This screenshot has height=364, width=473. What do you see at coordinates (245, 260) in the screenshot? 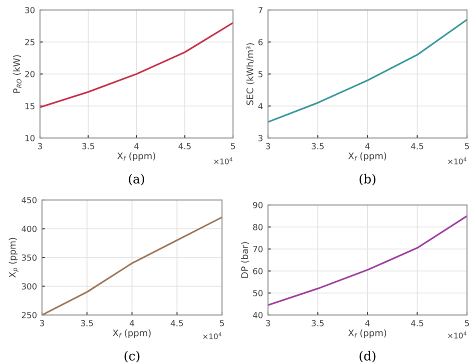
I see `y-axis-title: DP (bar)` at bounding box center [245, 260].